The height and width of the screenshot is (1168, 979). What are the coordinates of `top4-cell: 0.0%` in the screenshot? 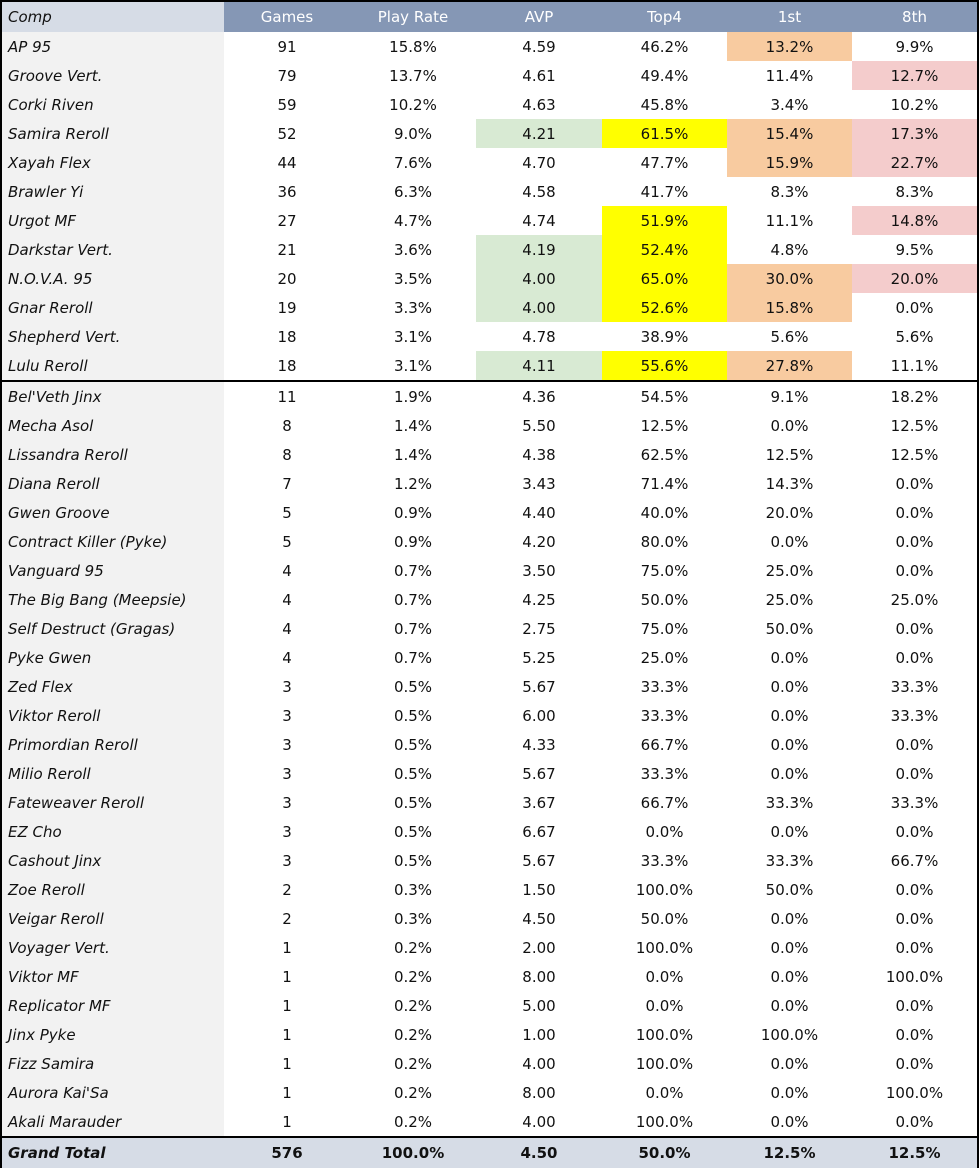 It's located at (664, 976).